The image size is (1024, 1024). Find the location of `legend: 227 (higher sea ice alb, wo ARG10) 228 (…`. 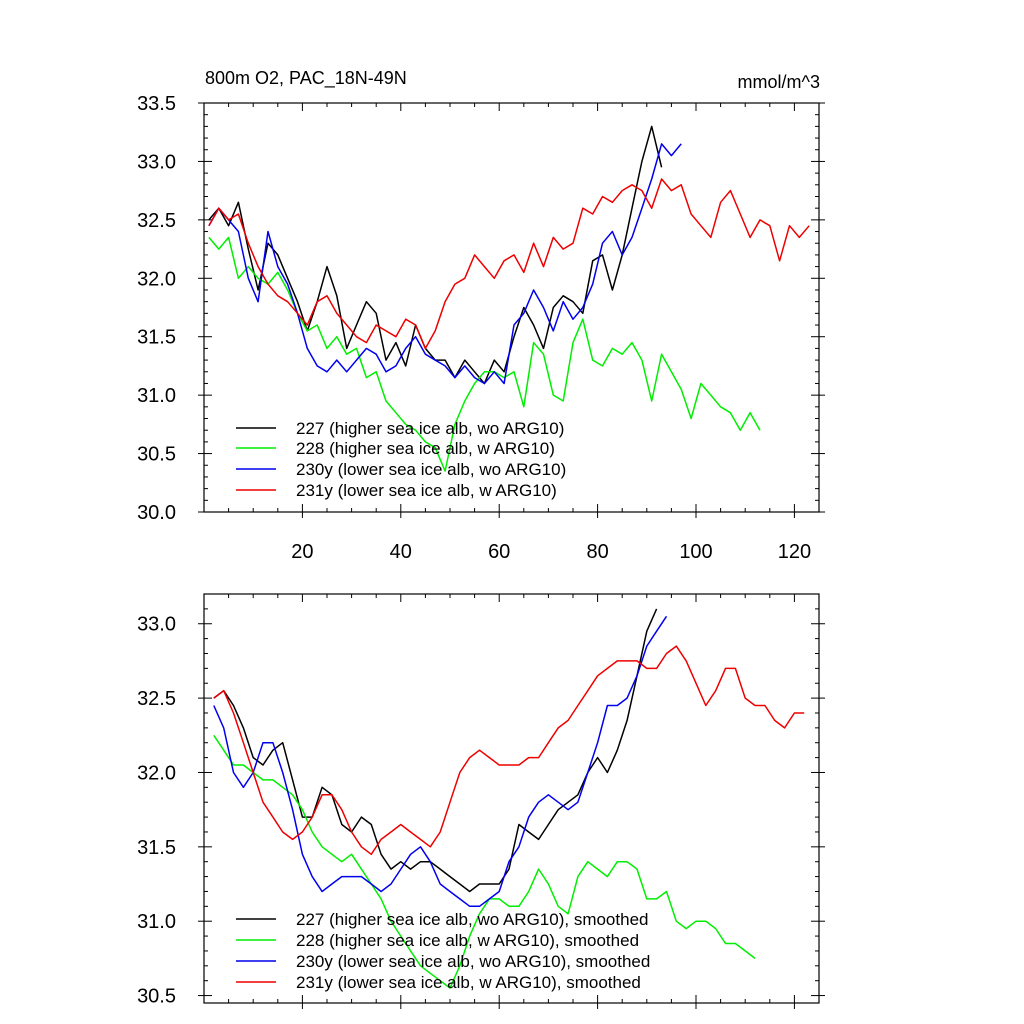

legend: 227 (higher sea ice alb, wo ARG10) 228 (… is located at coordinates (401, 459).